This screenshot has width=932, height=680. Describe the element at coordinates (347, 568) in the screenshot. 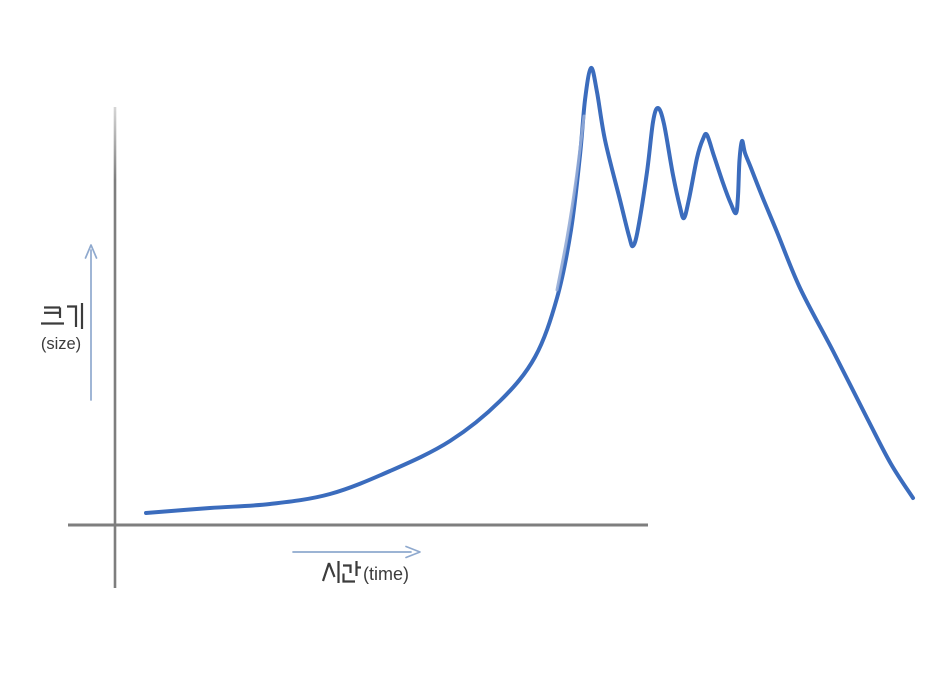

I see `glyph-gan-giyeok` at that location.